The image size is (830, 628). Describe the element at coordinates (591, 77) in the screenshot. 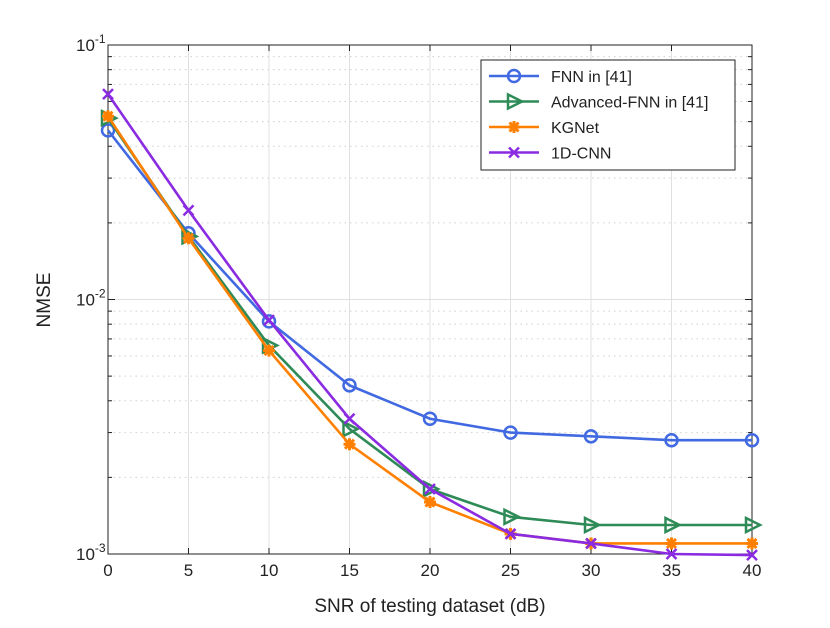

I see `legend-label: FNN in [41]` at that location.